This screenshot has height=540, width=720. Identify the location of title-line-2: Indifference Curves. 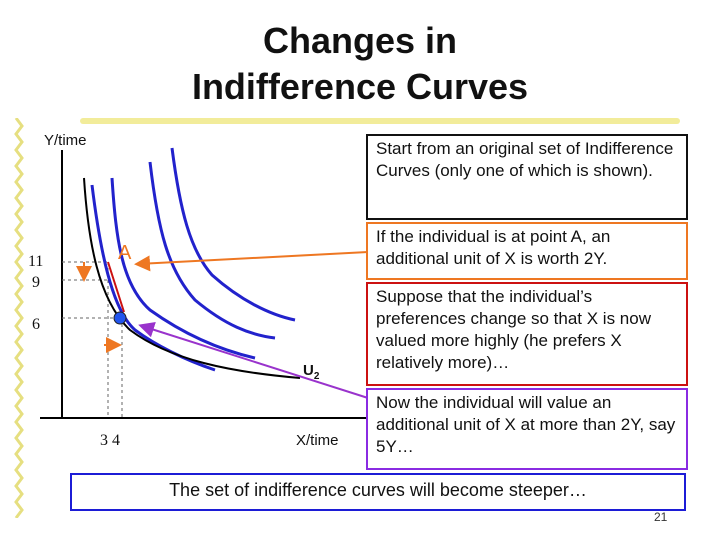
(360, 86).